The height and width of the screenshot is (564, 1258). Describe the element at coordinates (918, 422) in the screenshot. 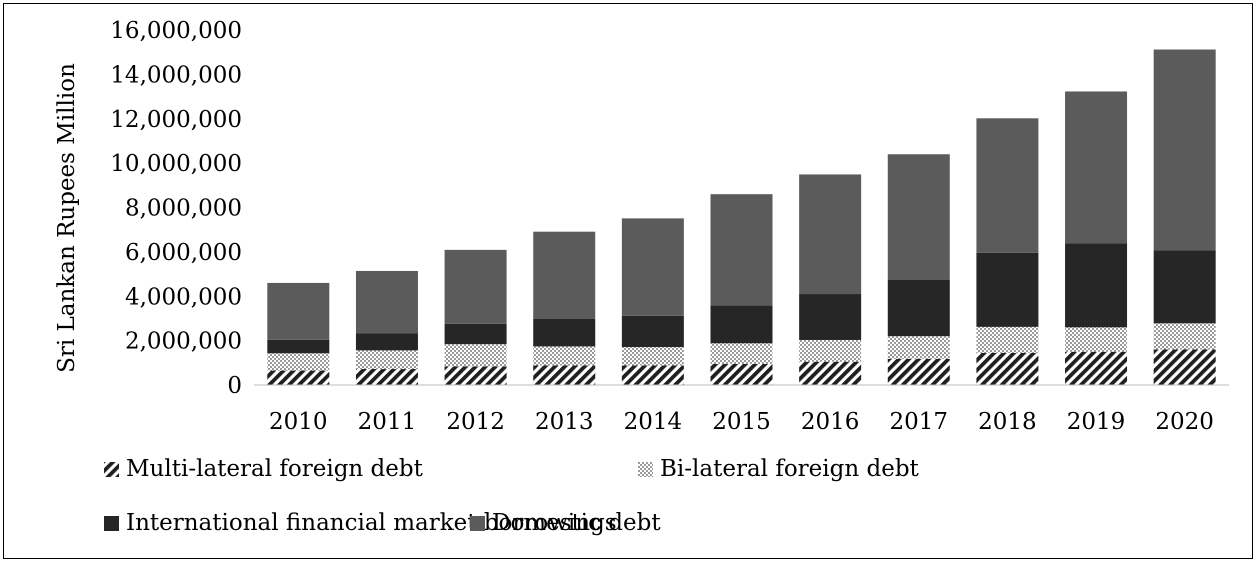

I see `x-tick-label: 2017` at that location.